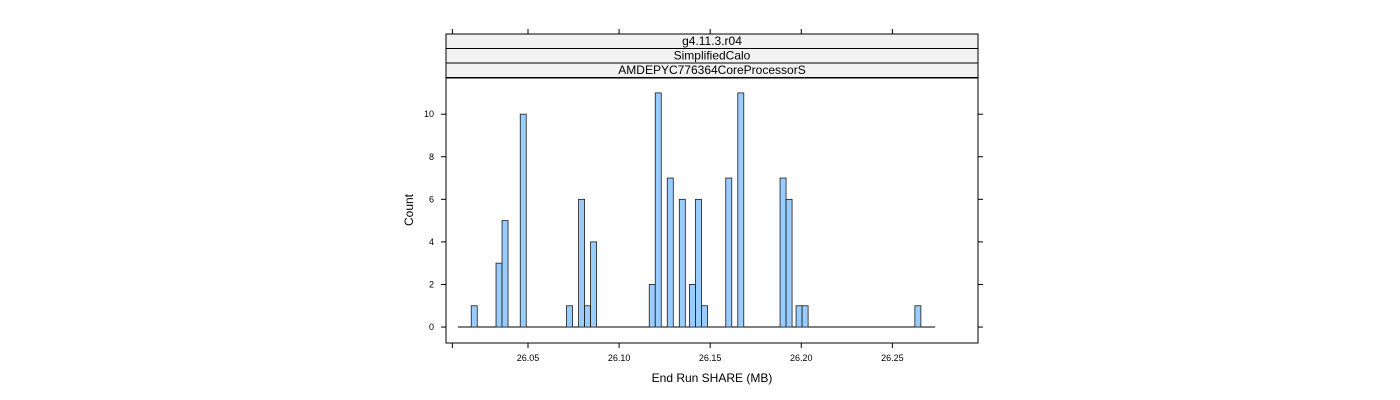  Describe the element at coordinates (431, 242) in the screenshot. I see `y-tick-label: 4` at that location.